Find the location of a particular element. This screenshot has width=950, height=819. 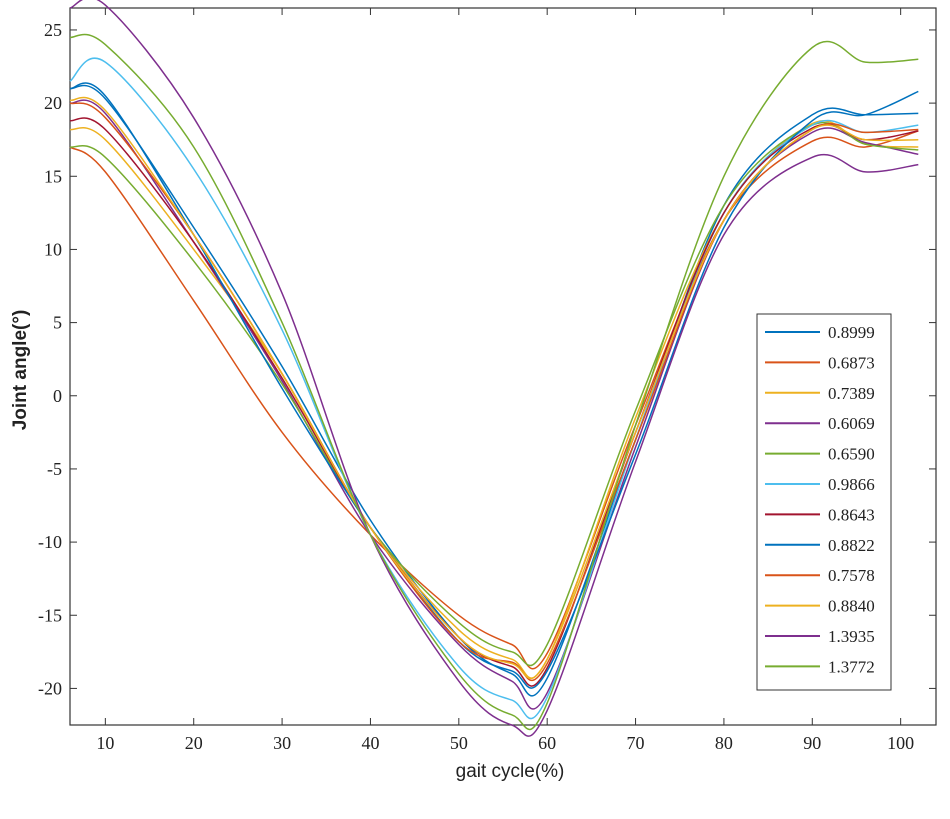

x-tick-label: 100 is located at coordinates (900, 743).